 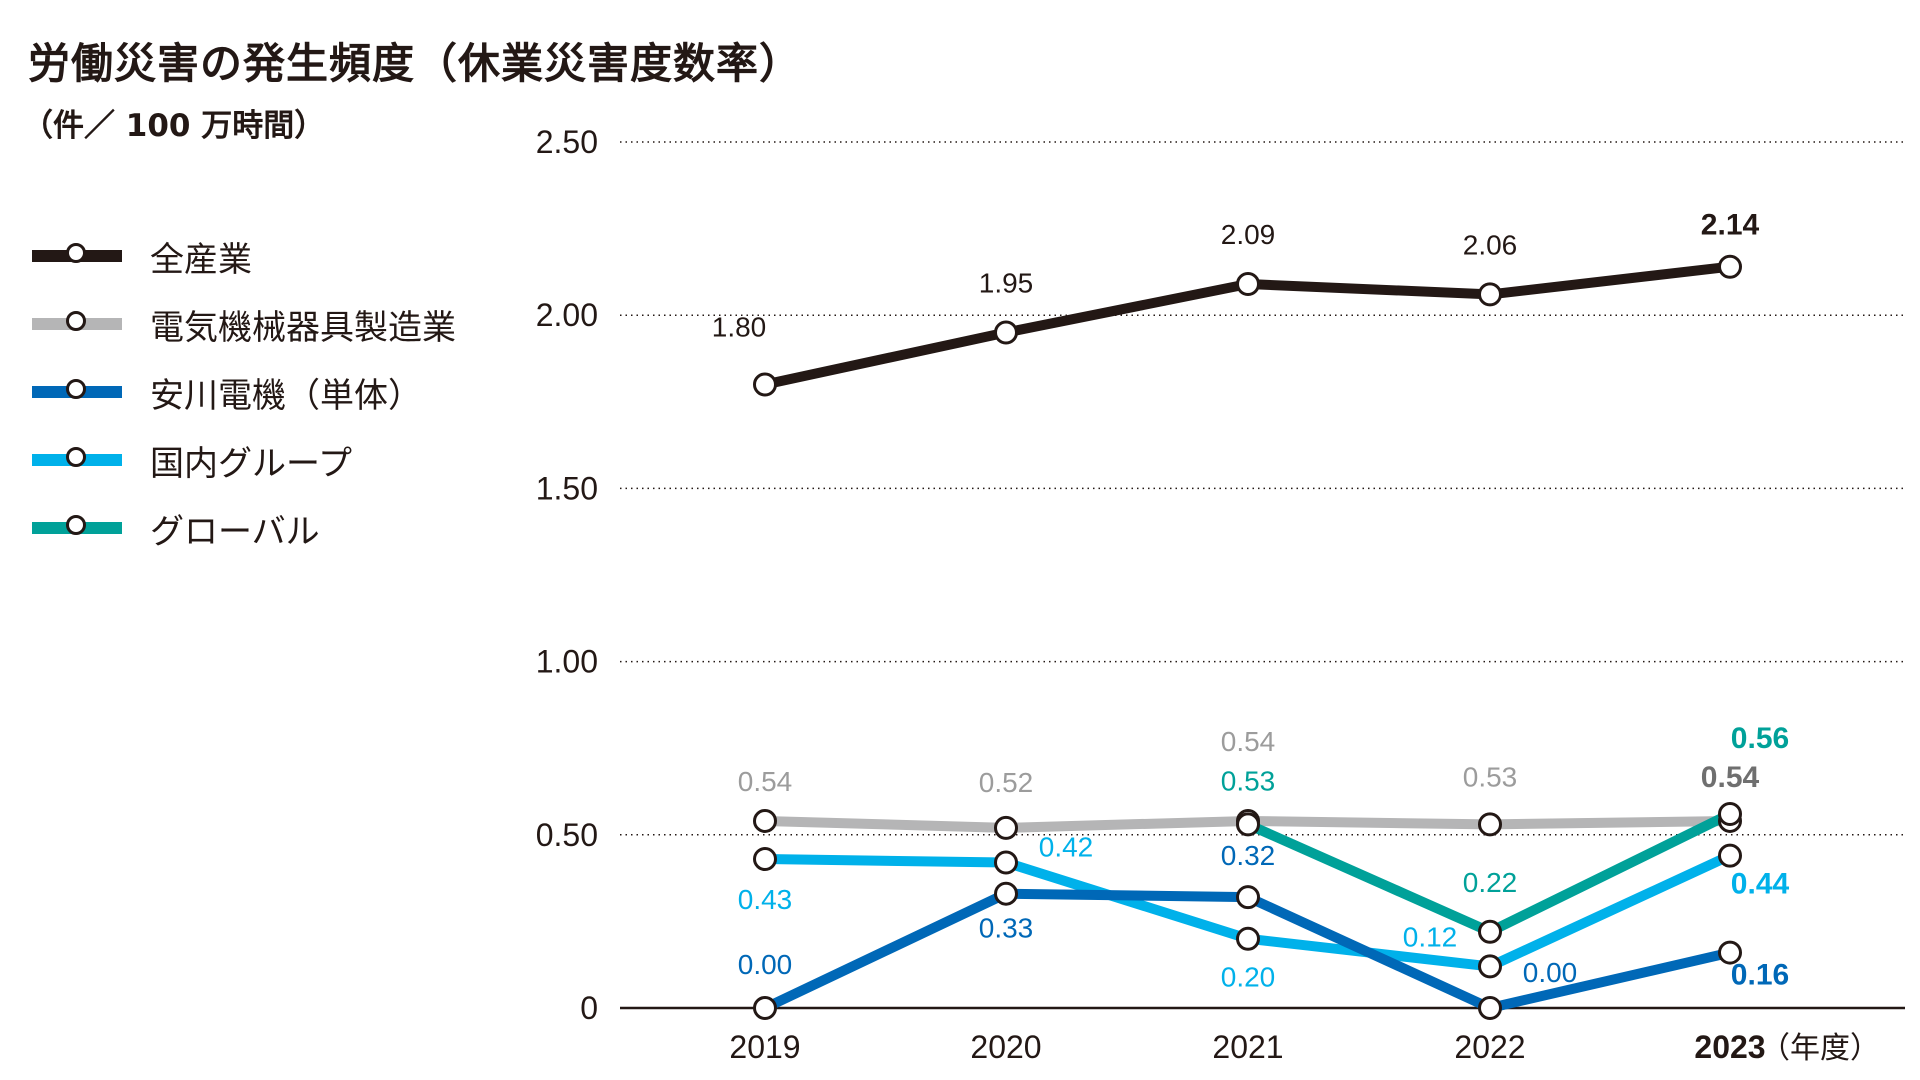 What do you see at coordinates (567, 488) in the screenshot?
I see `y-tick-label: 1.50` at bounding box center [567, 488].